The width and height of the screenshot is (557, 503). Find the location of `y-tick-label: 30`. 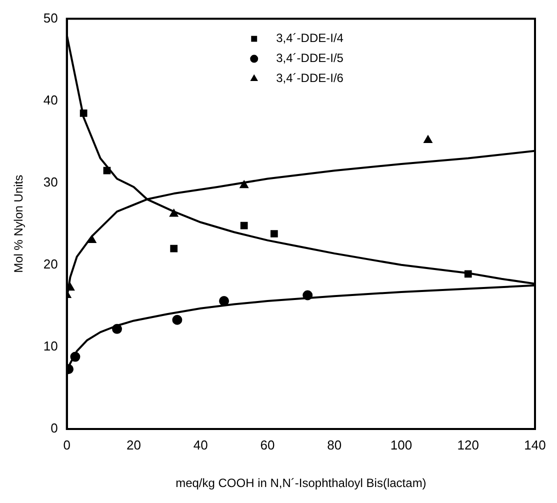

y-tick-label: 30 is located at coordinates (50, 182).